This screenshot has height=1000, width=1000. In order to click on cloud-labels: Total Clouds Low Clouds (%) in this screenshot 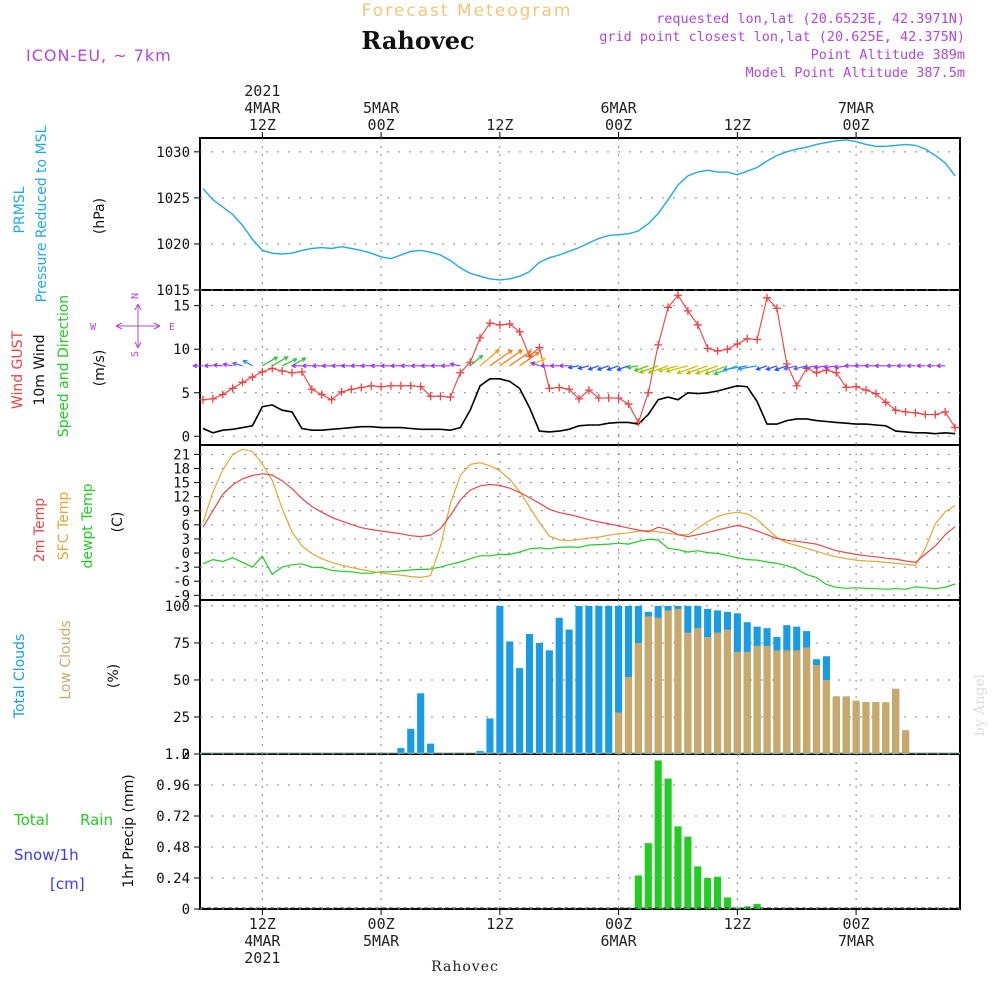, I will do `click(67, 669)`.